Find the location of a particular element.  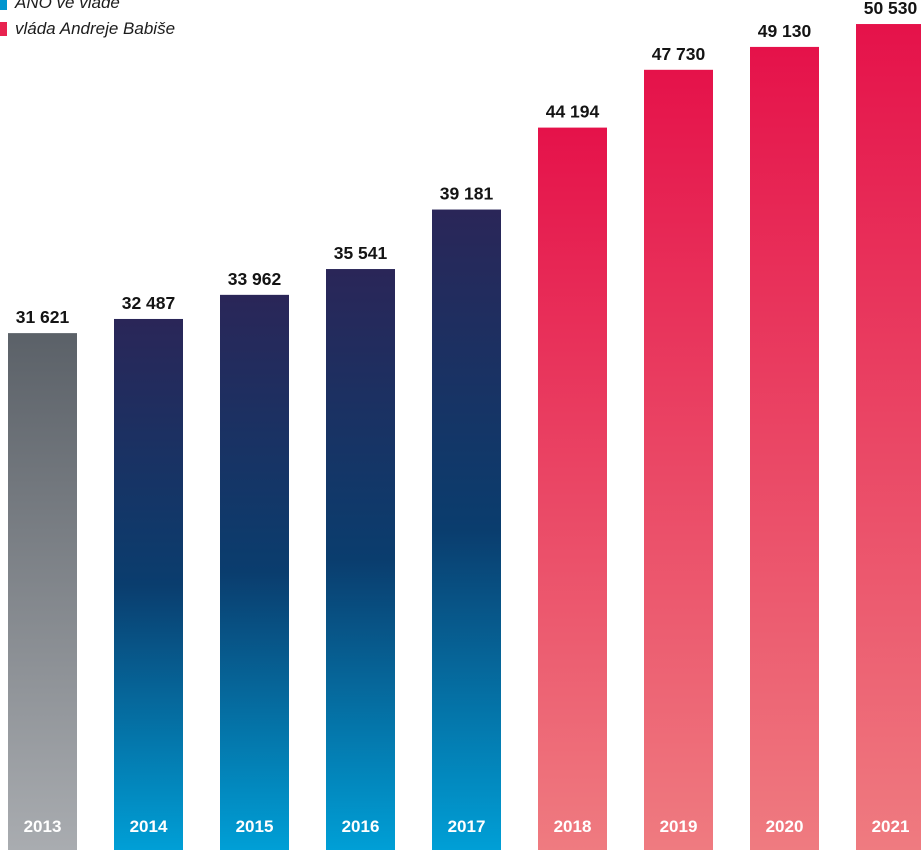

bar-2013 is located at coordinates (42, 591).